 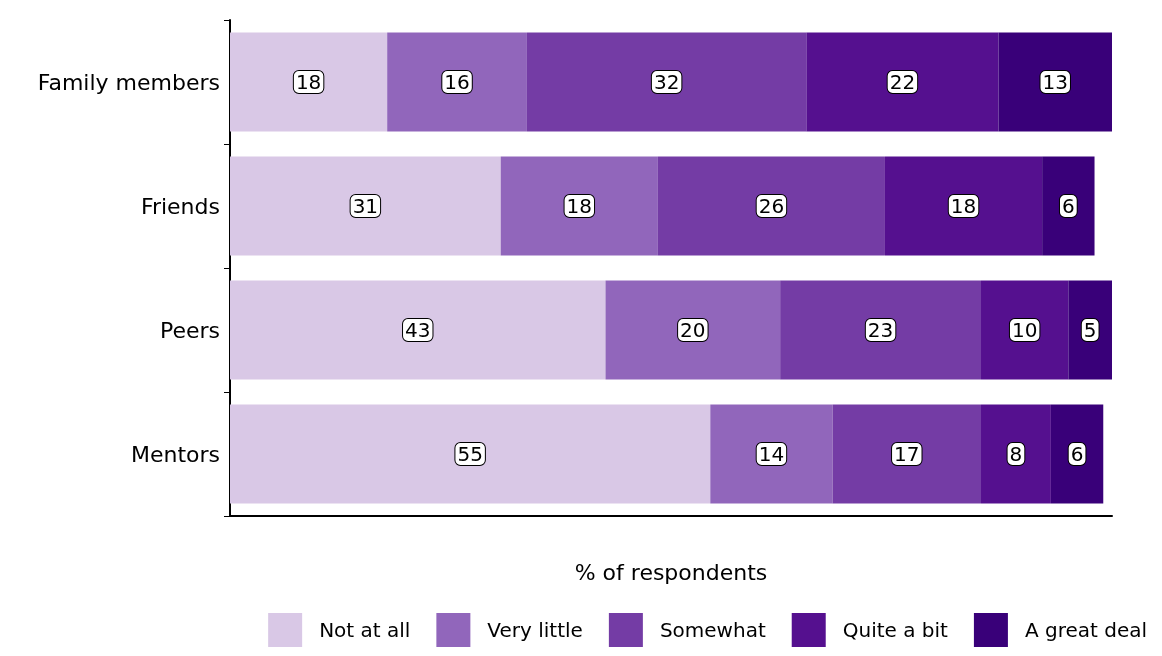 I want to click on y-tick-label: Family members, so click(x=128, y=82).